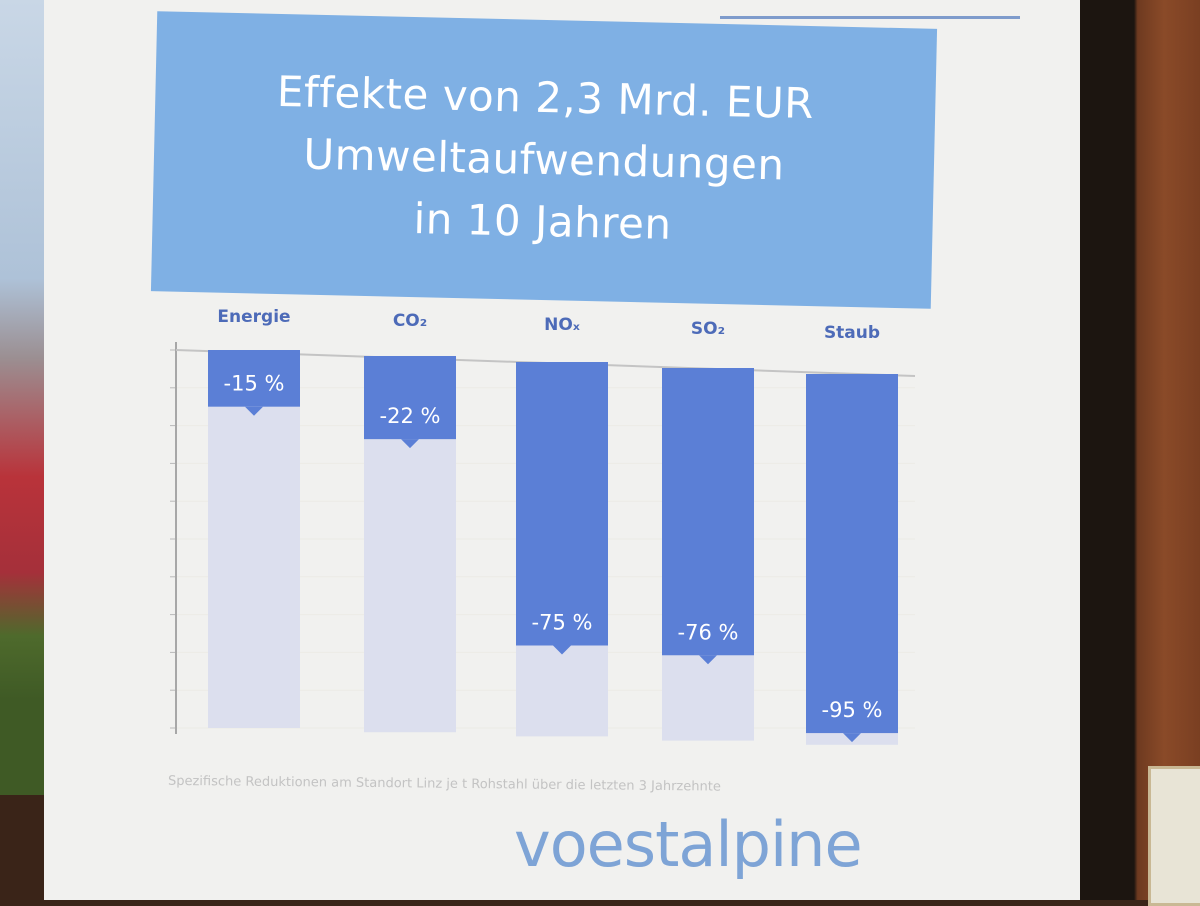 The width and height of the screenshot is (1200, 906). What do you see at coordinates (410, 321) in the screenshot?
I see `category-label: CO₂` at bounding box center [410, 321].